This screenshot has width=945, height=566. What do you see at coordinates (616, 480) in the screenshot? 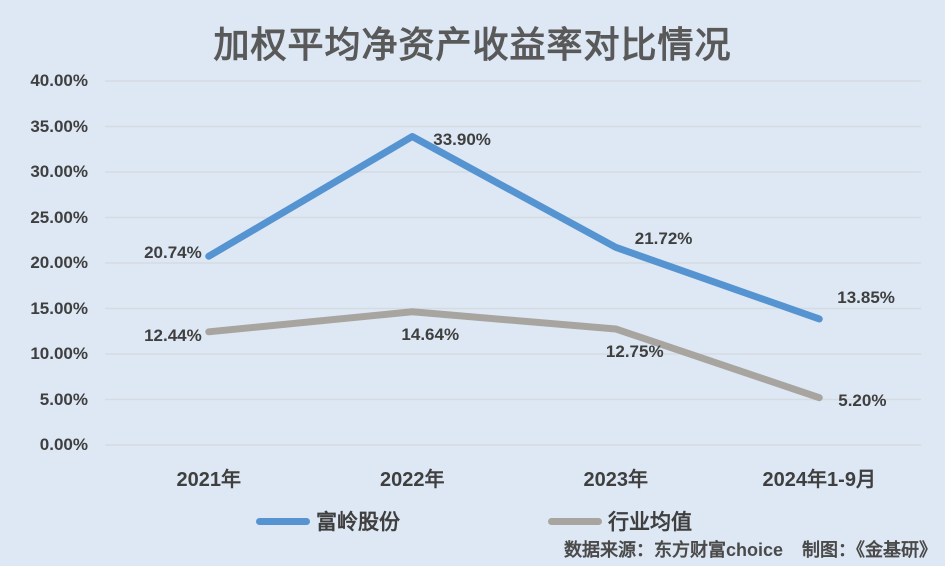
I see `x-axis-label: 2023年` at bounding box center [616, 480].